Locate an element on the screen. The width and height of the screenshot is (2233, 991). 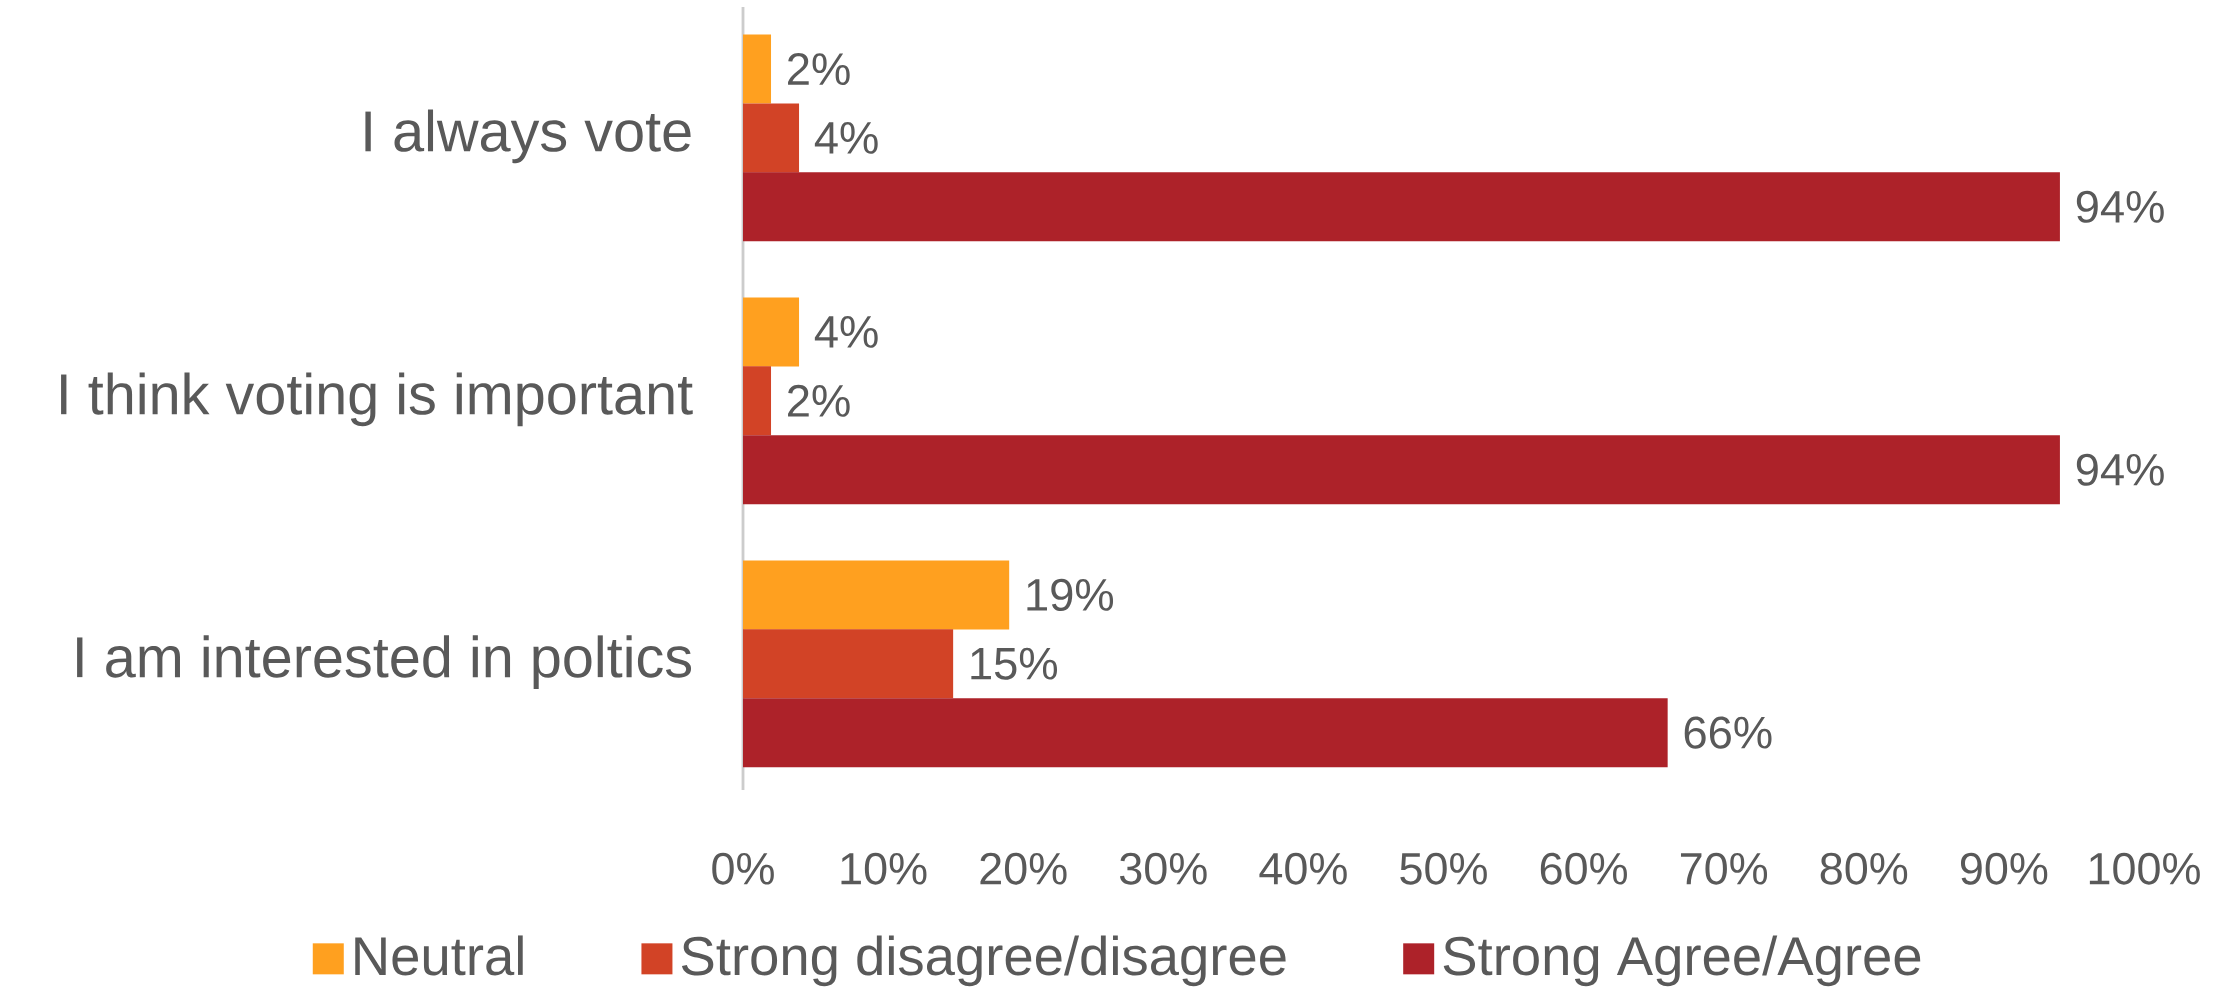
x-tick-label: 80% is located at coordinates (1864, 868).